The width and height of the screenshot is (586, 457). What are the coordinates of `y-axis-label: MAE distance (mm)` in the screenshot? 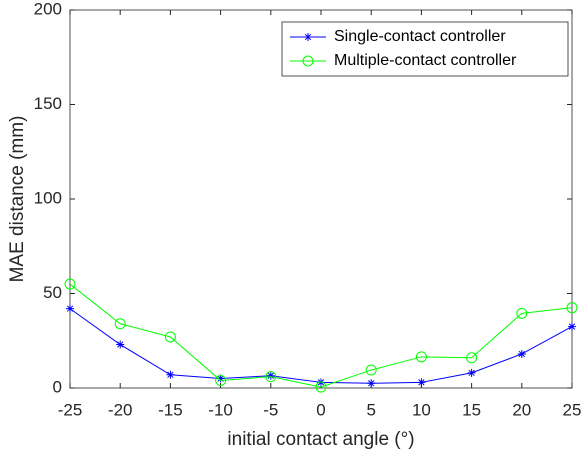 It's located at (17, 199).